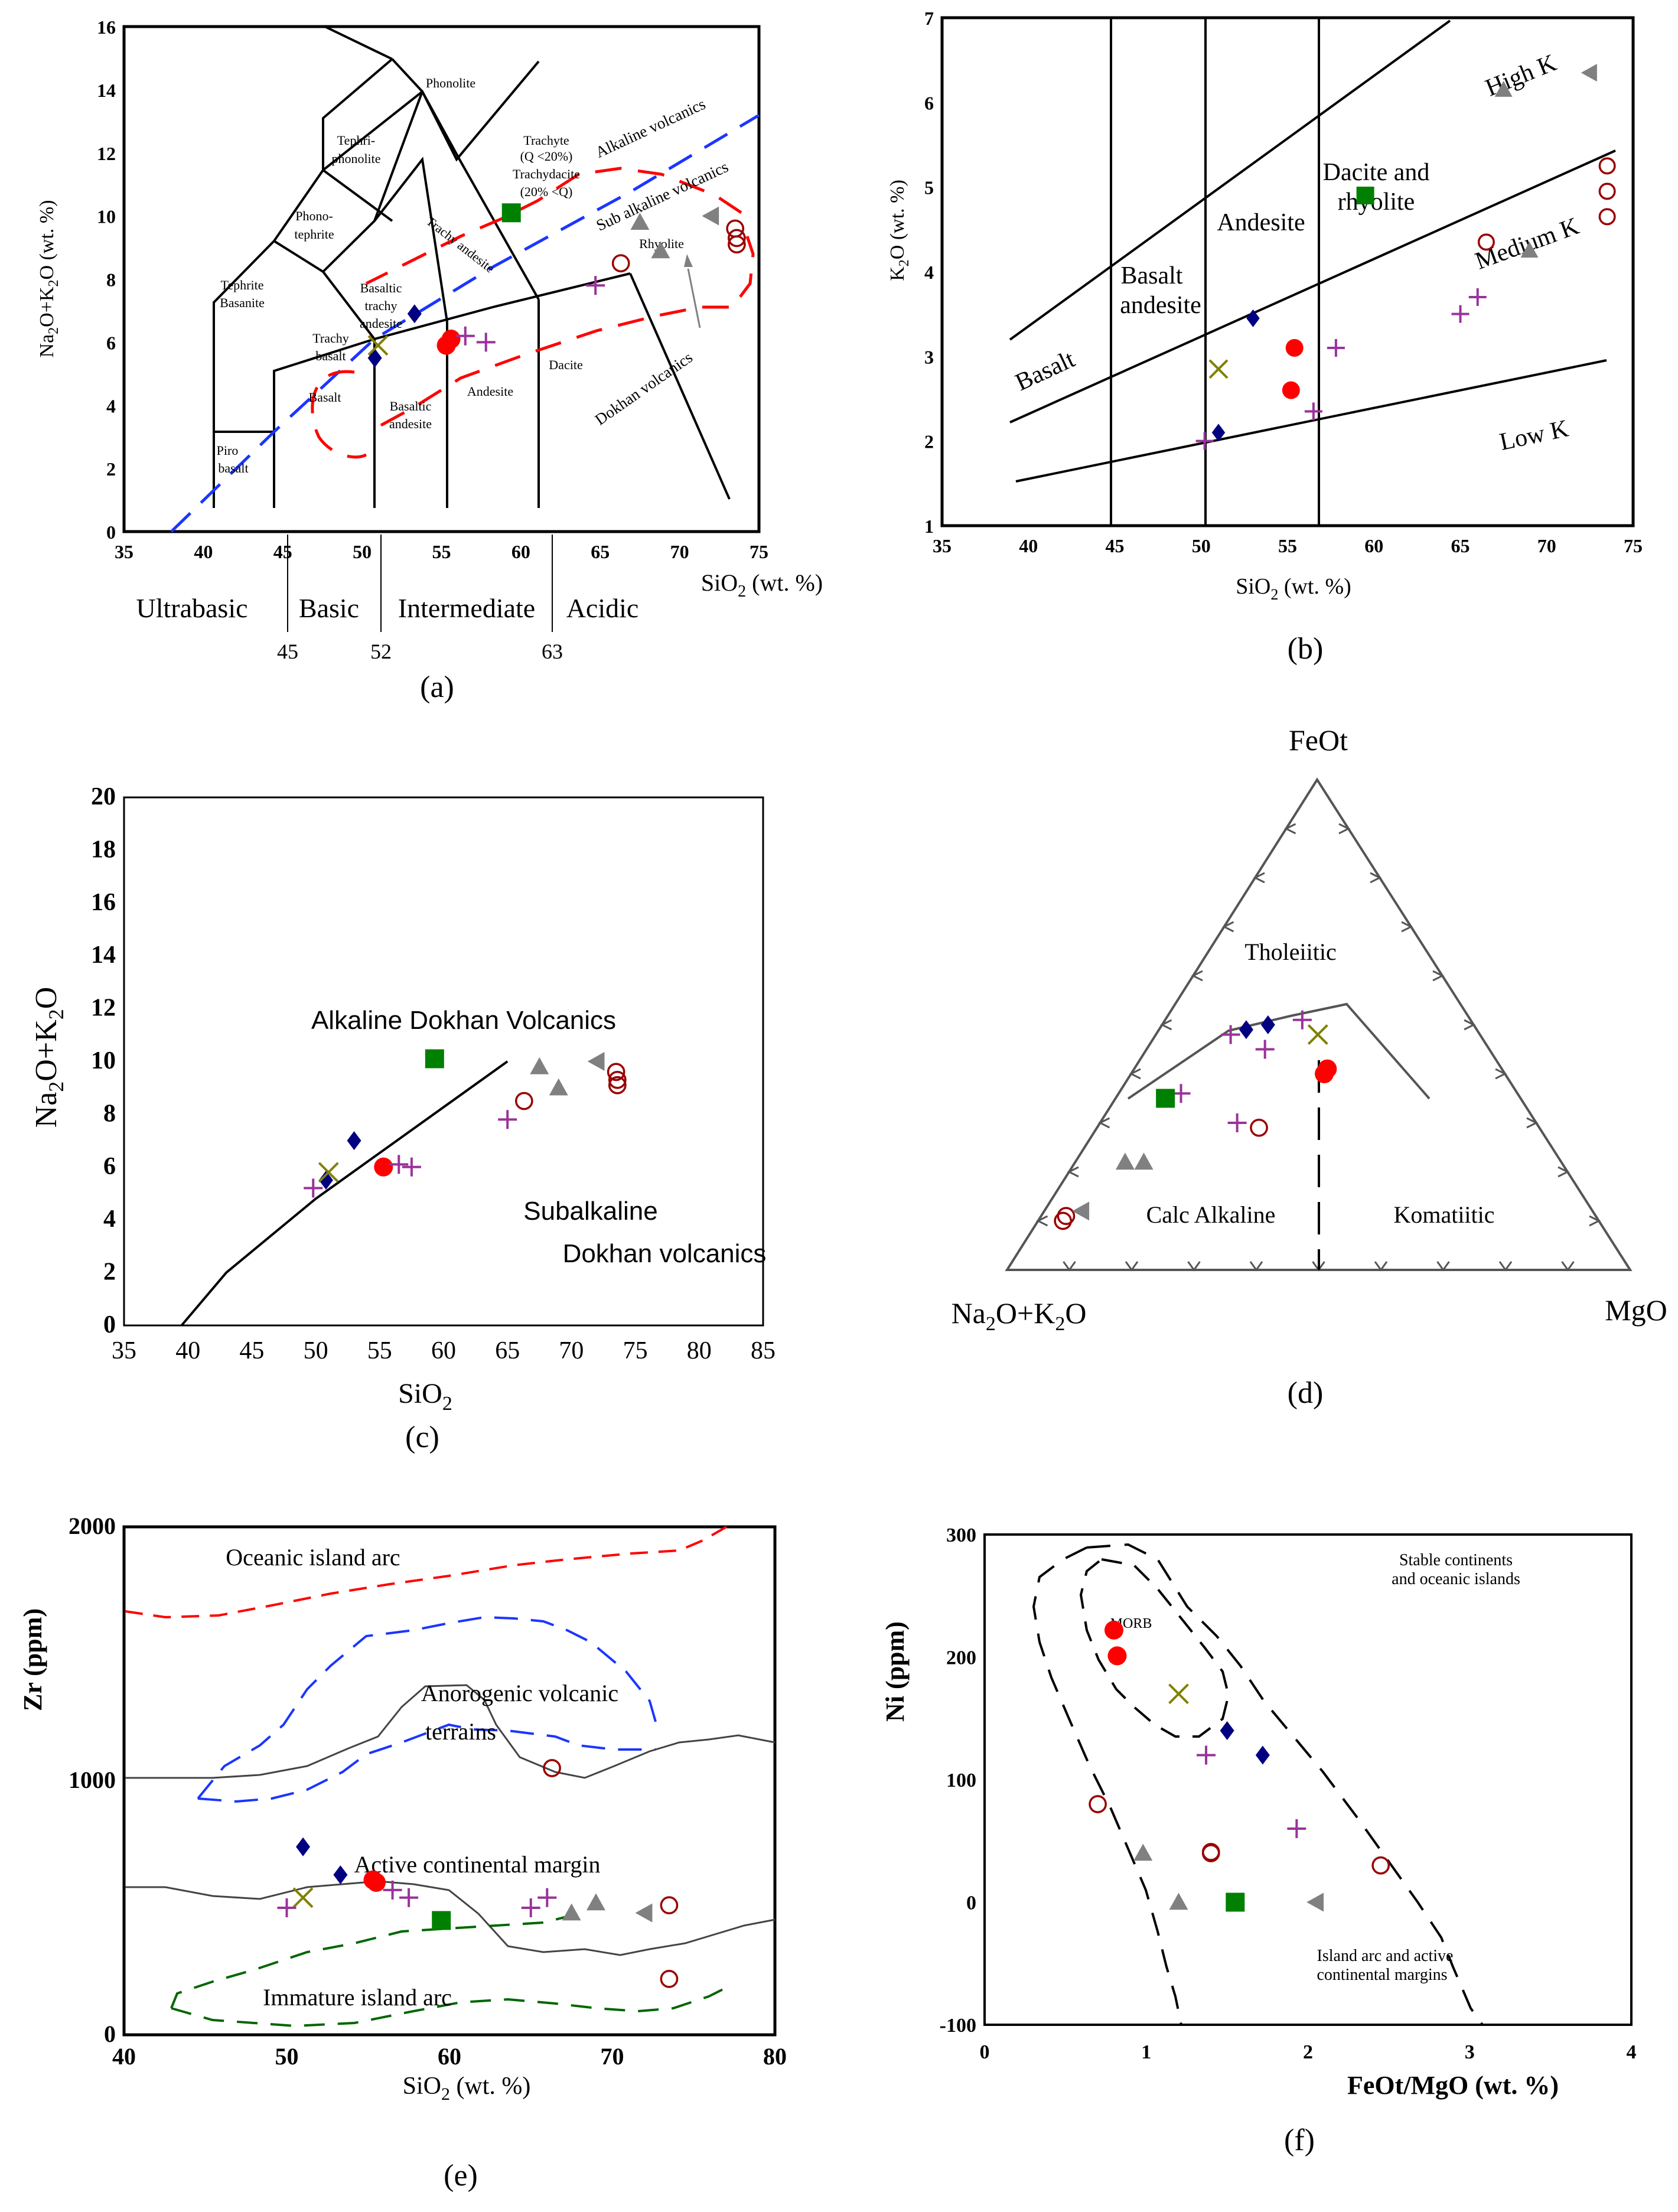 Image resolution: width=1678 pixels, height=2212 pixels. I want to click on panel-label: (d), so click(1306, 1393).